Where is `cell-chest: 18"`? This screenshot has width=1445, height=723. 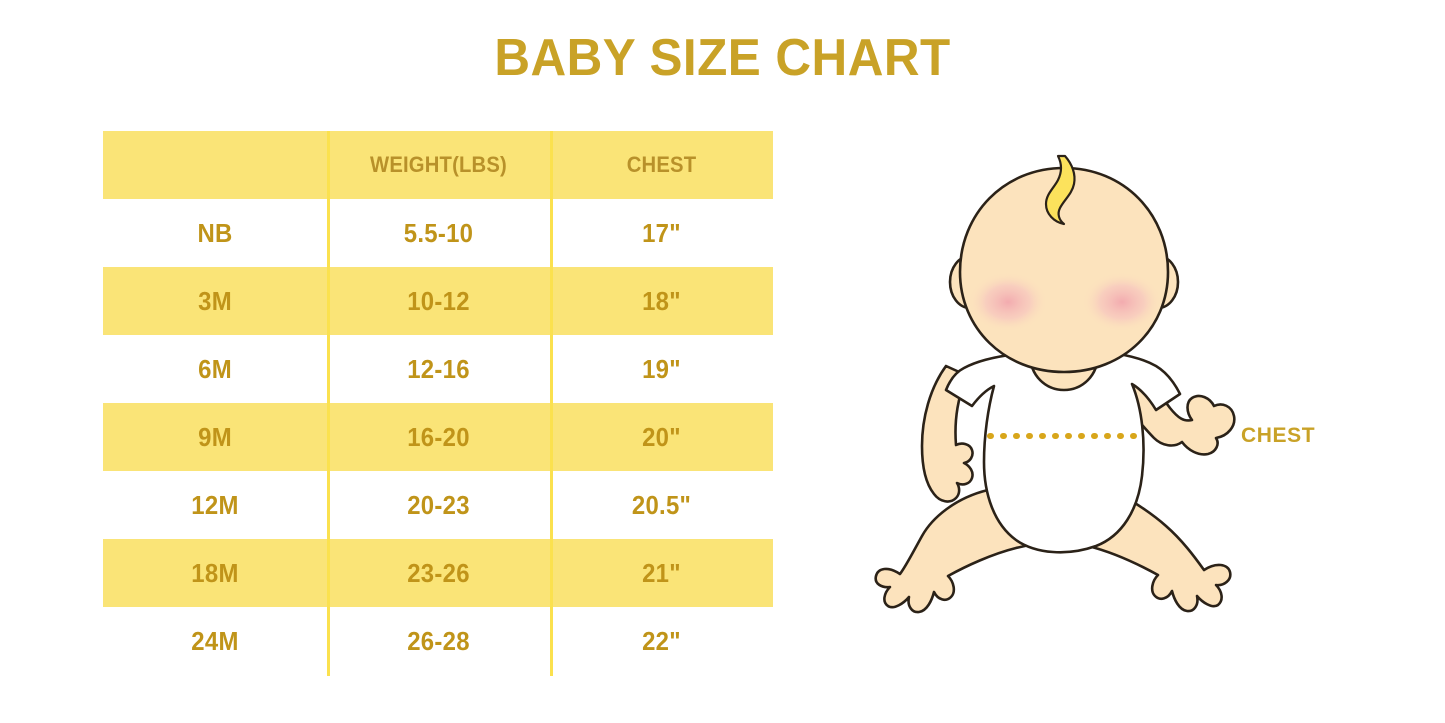 cell-chest: 18" is located at coordinates (661, 300).